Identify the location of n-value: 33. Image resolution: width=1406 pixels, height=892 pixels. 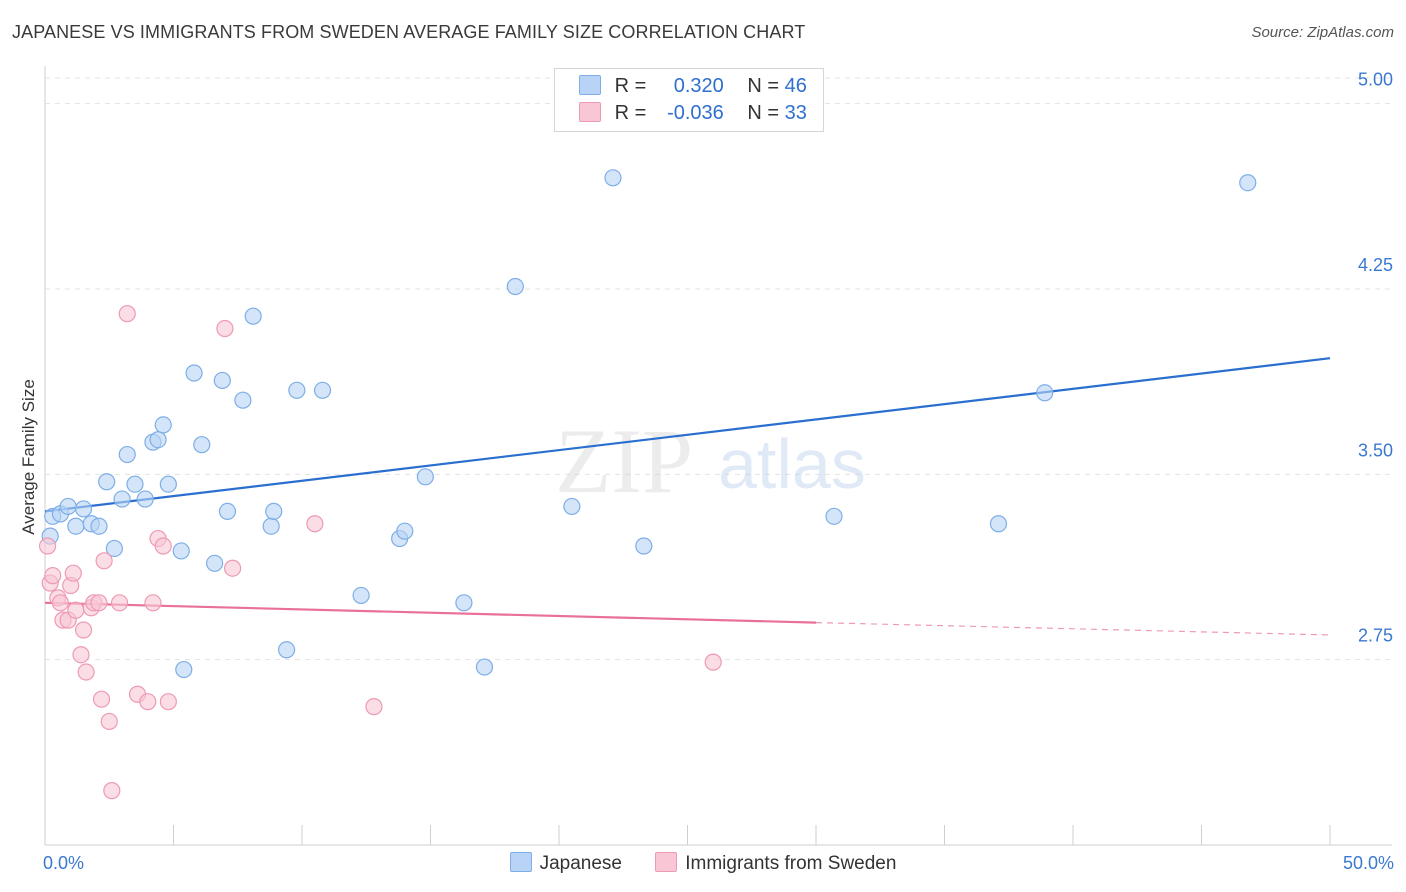
(795, 113).